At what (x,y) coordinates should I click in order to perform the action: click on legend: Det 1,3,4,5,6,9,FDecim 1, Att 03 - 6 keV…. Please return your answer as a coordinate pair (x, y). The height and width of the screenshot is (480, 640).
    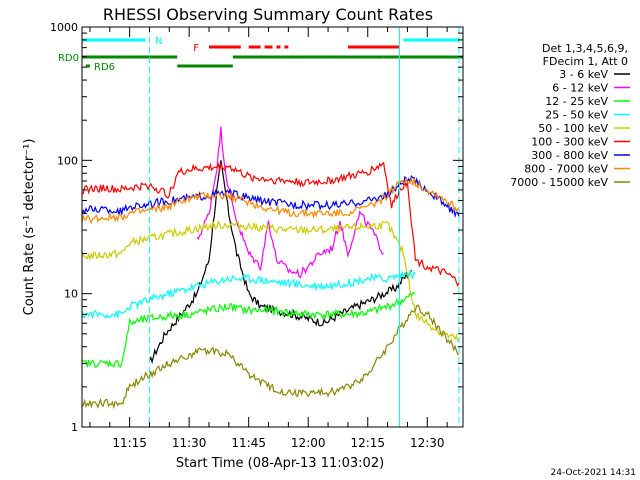
    Looking at the image, I should click on (570, 115).